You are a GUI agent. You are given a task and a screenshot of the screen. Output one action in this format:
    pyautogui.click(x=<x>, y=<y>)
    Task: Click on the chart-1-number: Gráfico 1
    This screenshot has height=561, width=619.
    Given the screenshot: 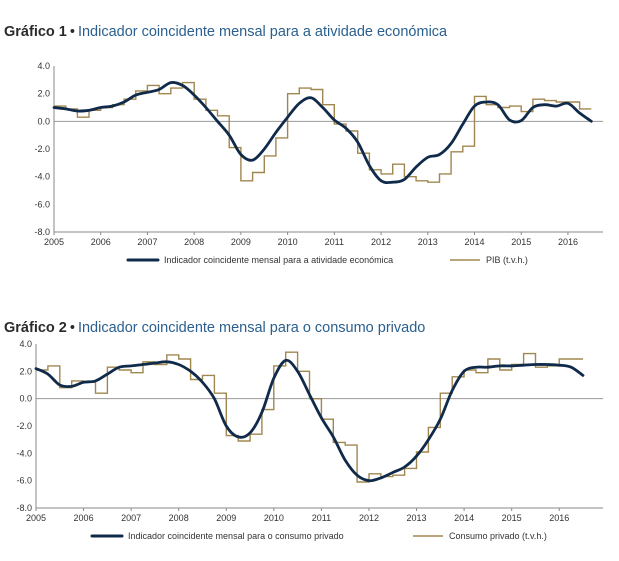 What is the action you would take?
    pyautogui.click(x=35, y=32)
    